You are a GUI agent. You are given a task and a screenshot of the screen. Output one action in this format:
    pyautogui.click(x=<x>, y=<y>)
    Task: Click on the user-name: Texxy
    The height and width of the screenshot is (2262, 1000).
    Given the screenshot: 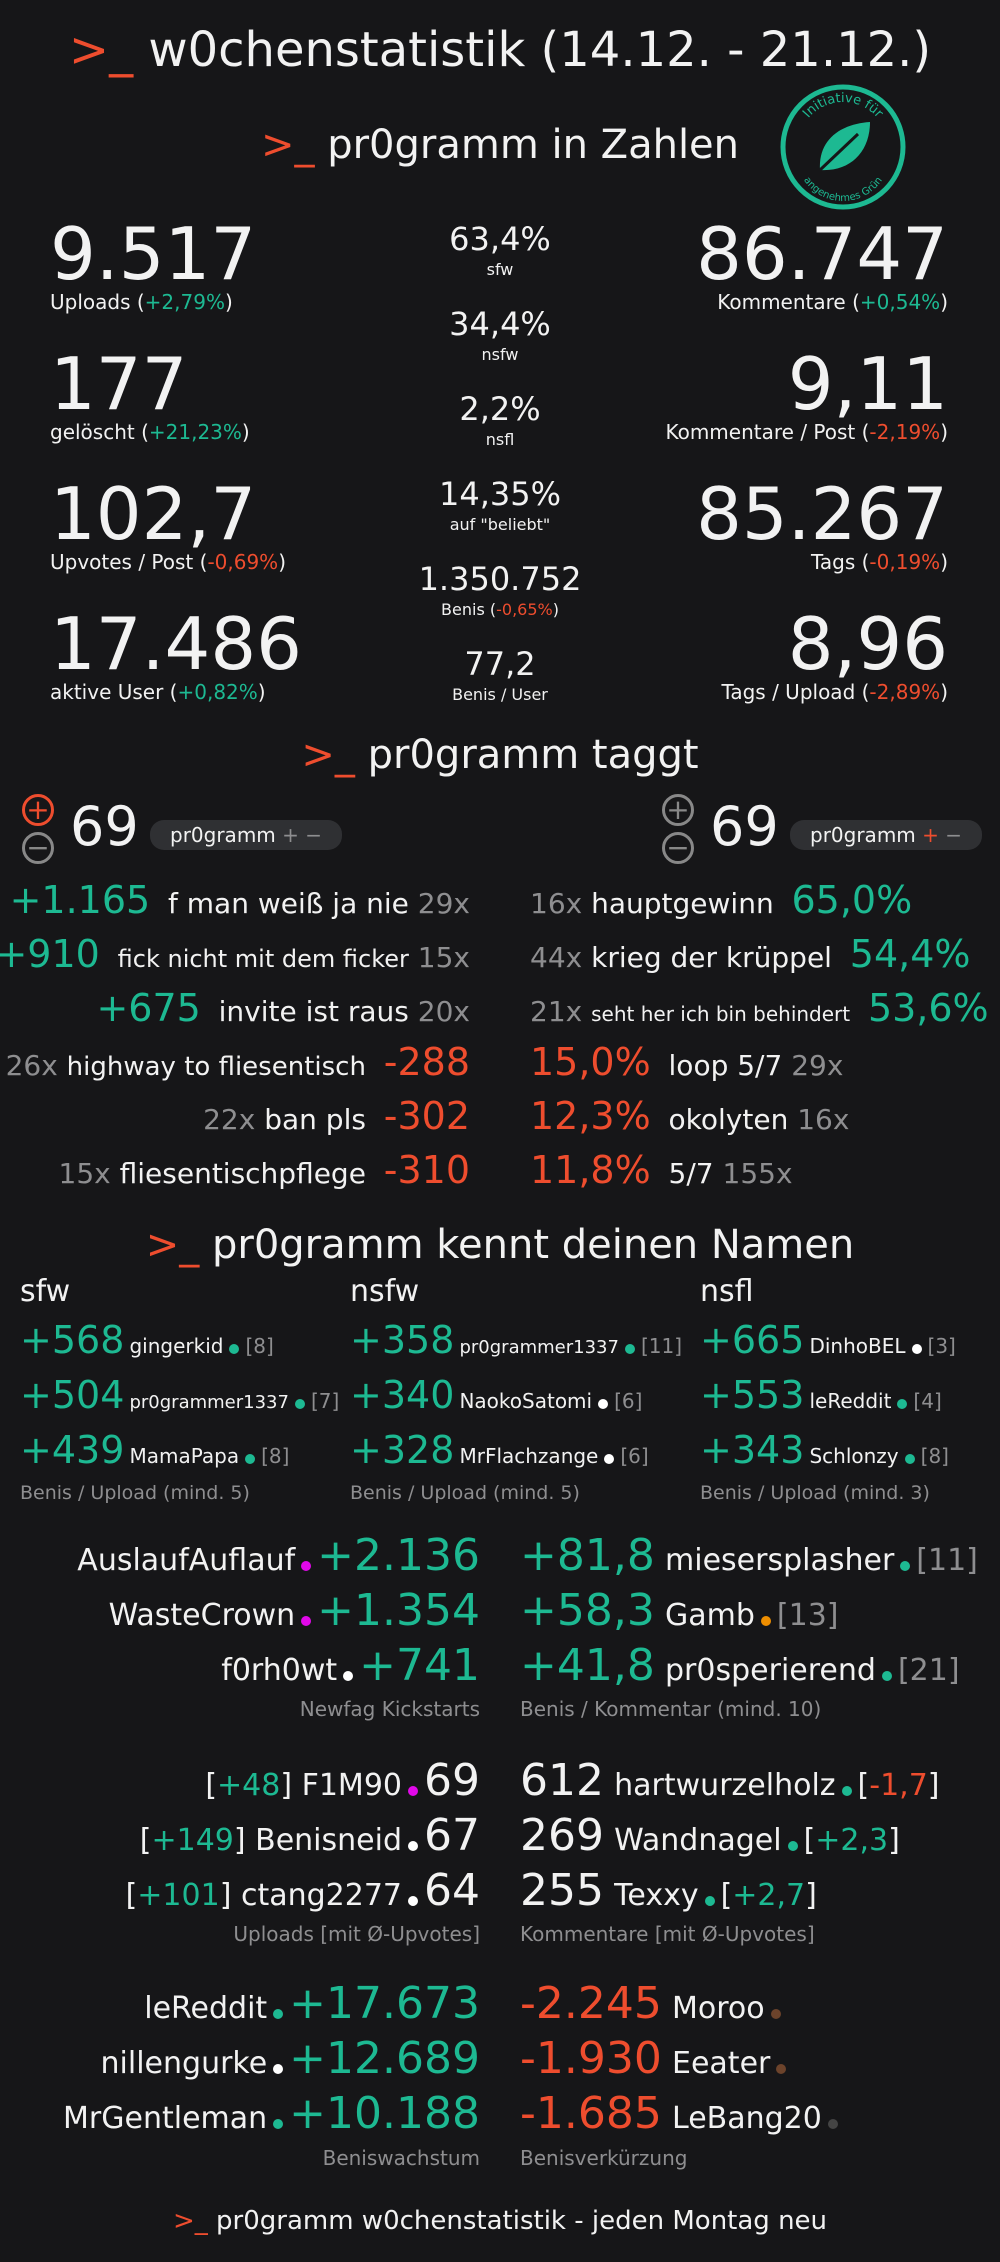 What is the action you would take?
    pyautogui.click(x=656, y=1895)
    